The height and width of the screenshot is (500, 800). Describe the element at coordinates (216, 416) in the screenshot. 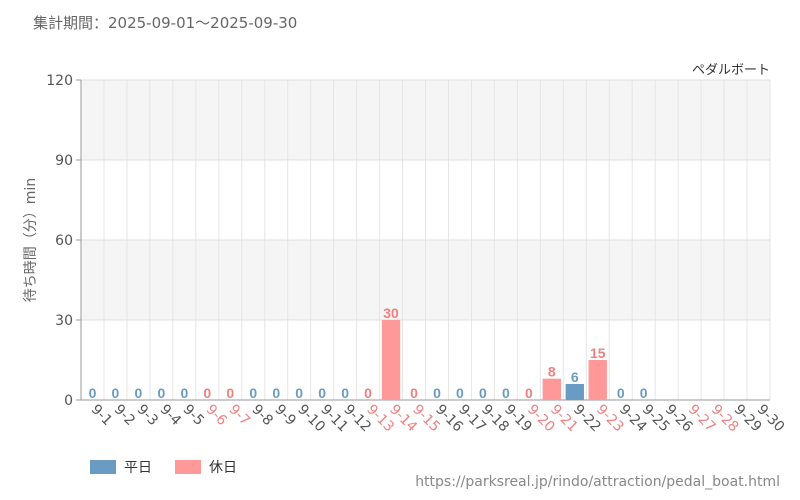

I see `x-tick-label: 9-6` at that location.